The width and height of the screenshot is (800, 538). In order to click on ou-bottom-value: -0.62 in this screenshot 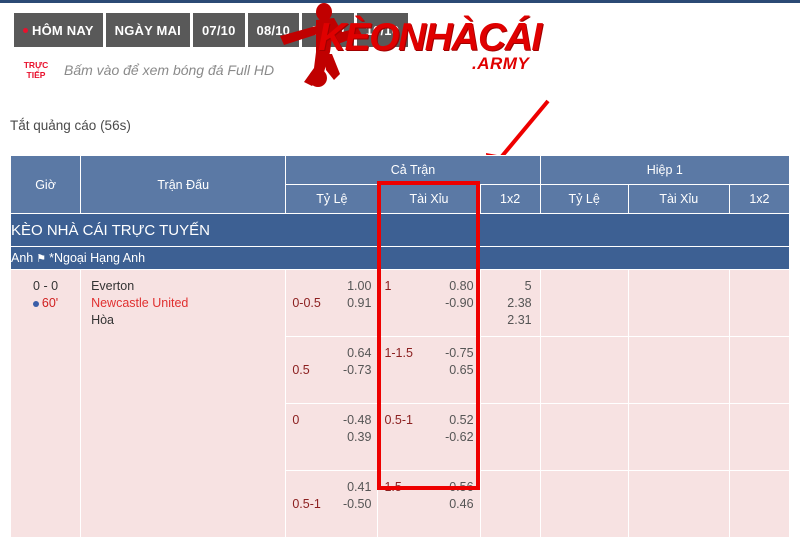, I will do `click(459, 437)`.